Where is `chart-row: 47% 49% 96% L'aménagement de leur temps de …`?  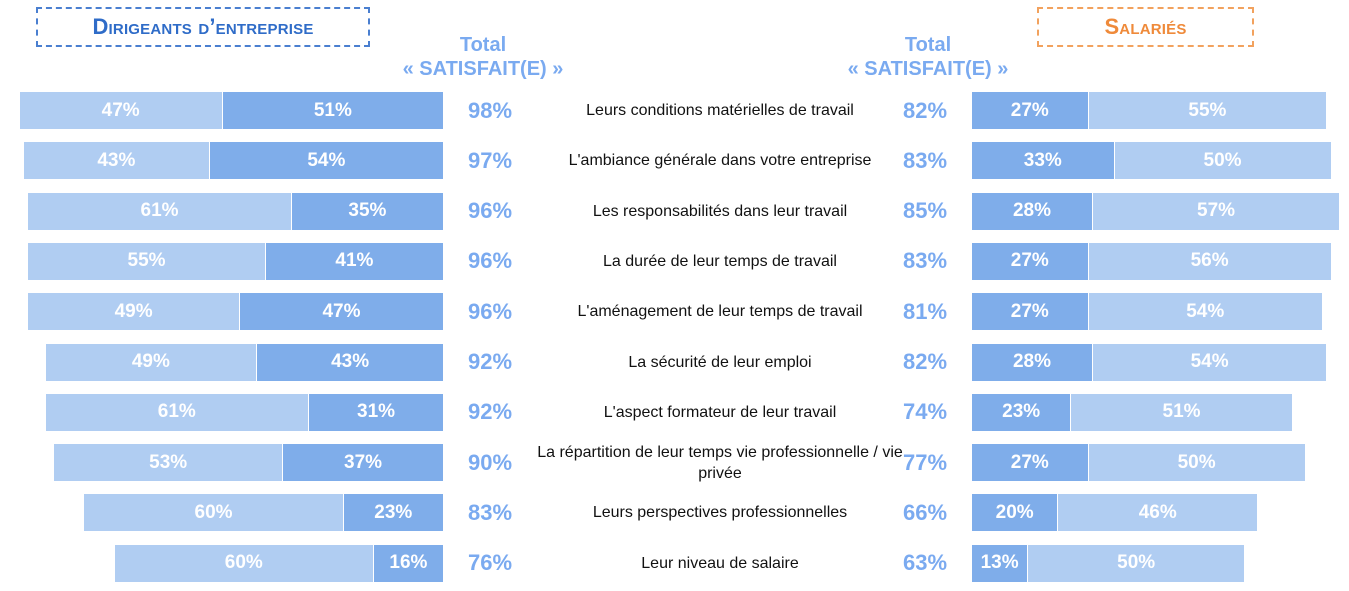 chart-row: 47% 49% 96% L'aménagement de leur temps de … is located at coordinates (674, 312).